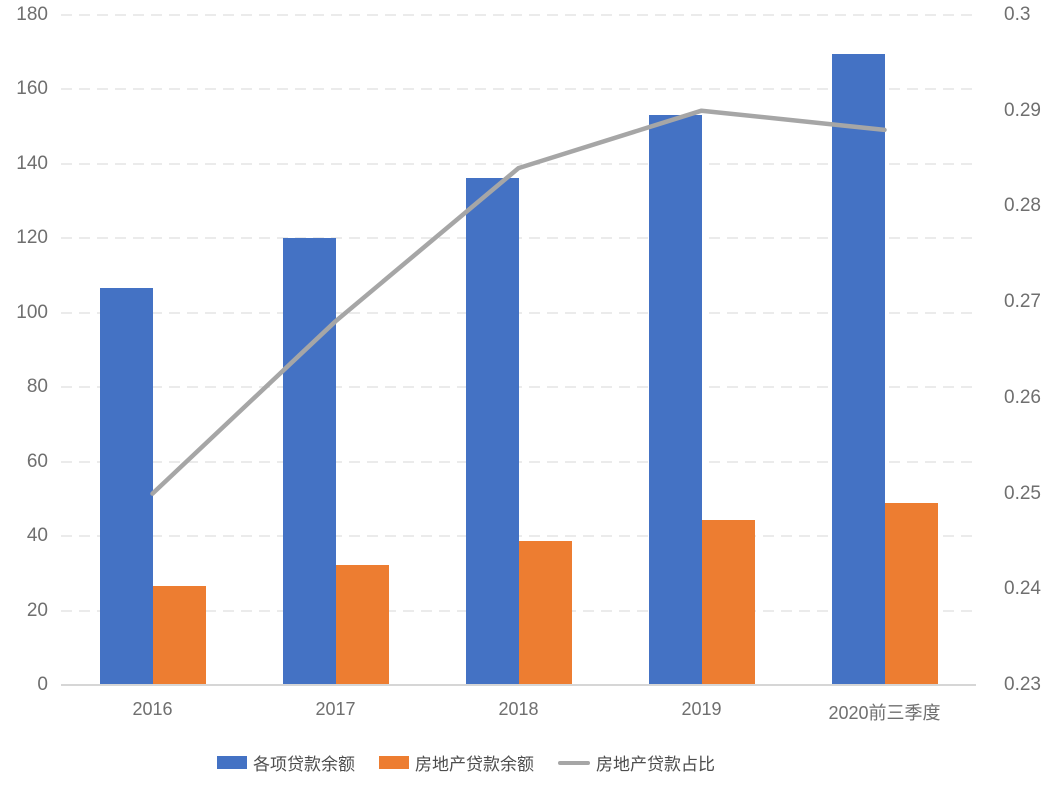 This screenshot has height=788, width=1050. I want to click on legend-label: 房地产贷款占比, so click(655, 764).